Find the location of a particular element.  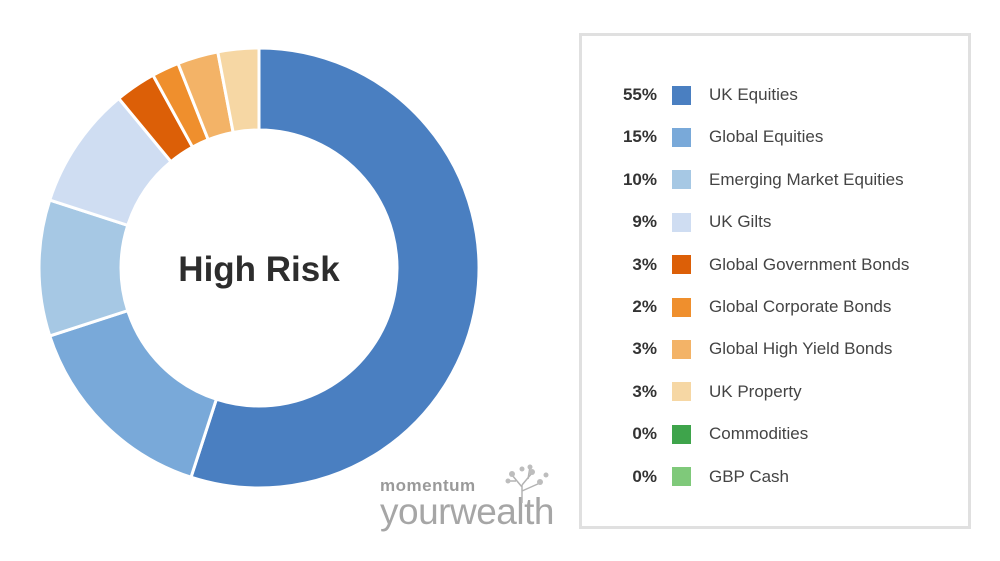

legend-item-uk-gilts: 9% UK Gilts is located at coordinates (676, 222).